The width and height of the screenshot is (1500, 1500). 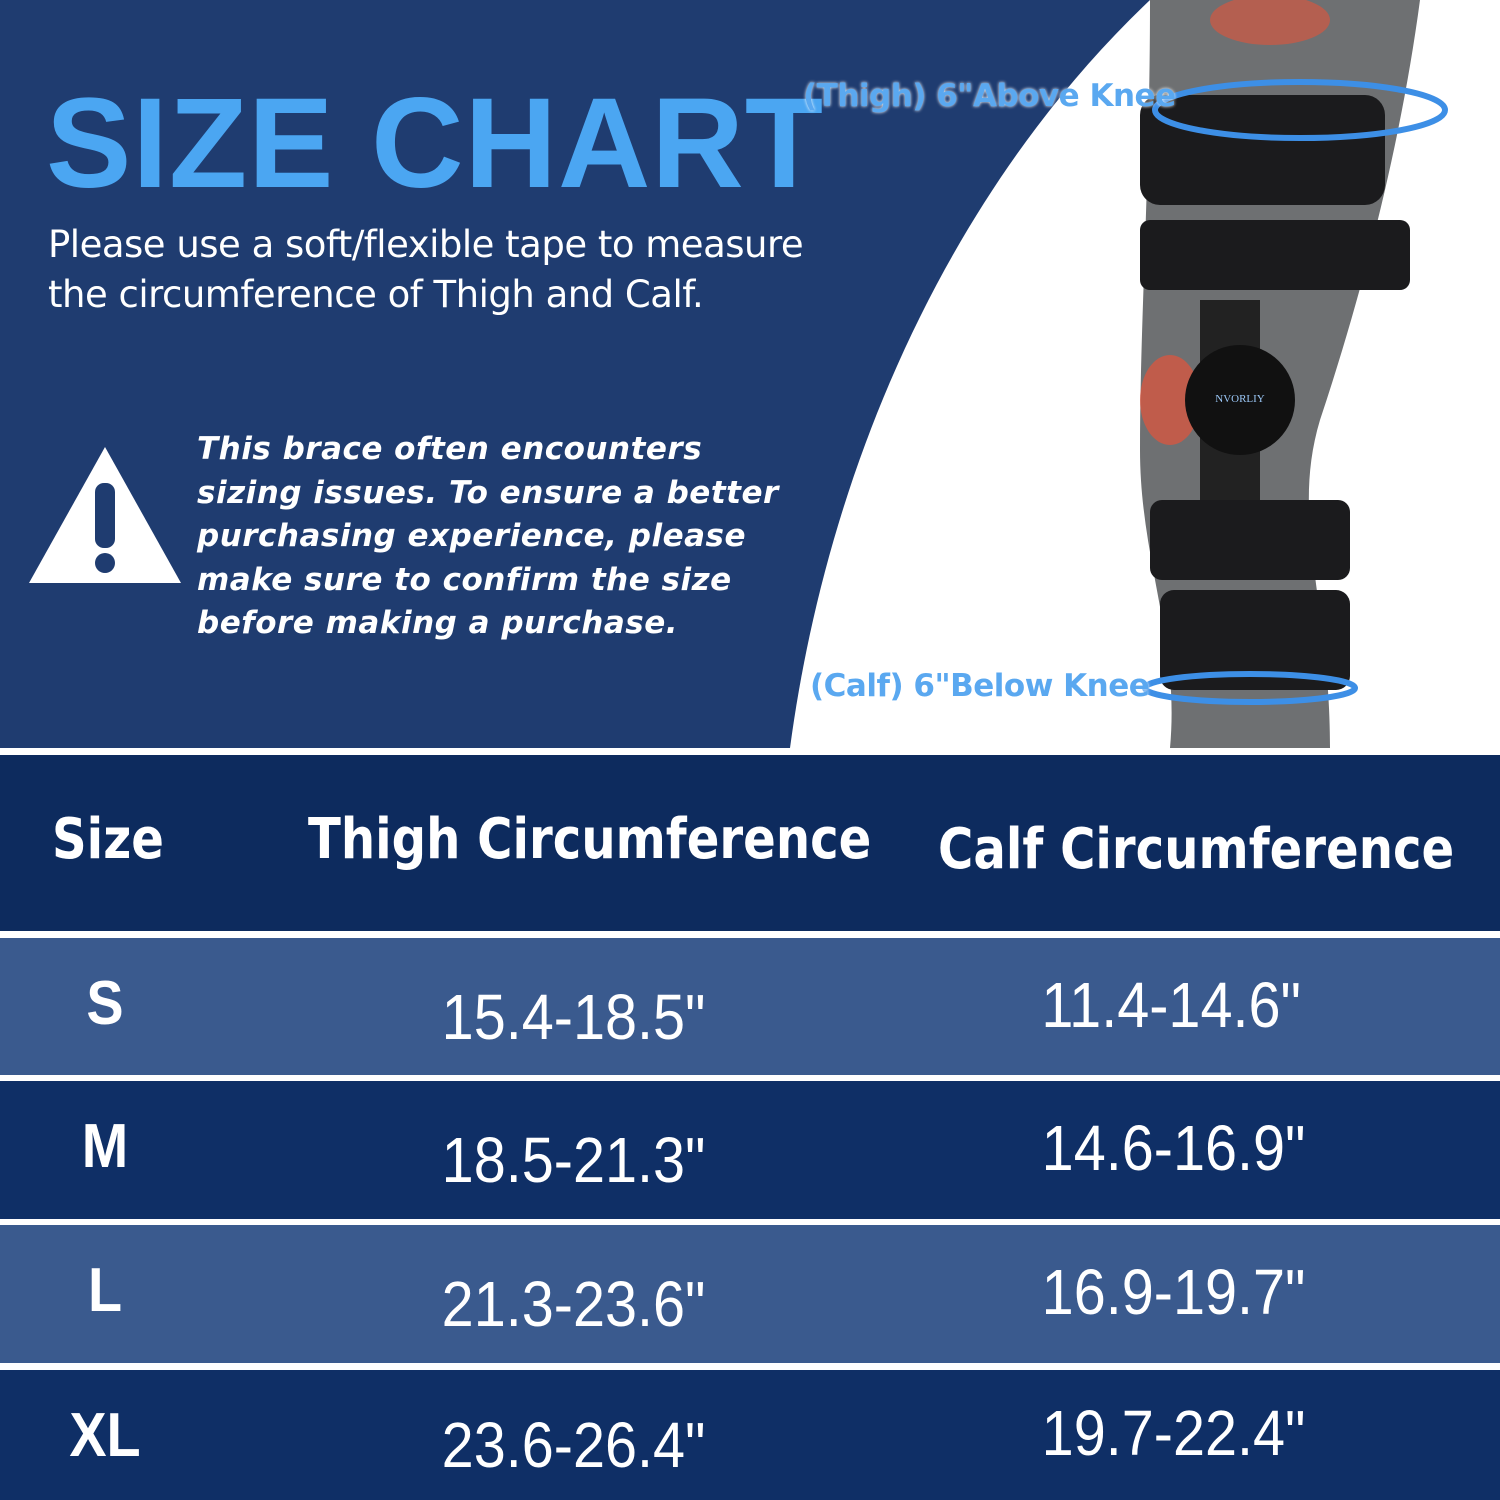 What do you see at coordinates (437, 623) in the screenshot?
I see `warning-line: before making a purchase.` at bounding box center [437, 623].